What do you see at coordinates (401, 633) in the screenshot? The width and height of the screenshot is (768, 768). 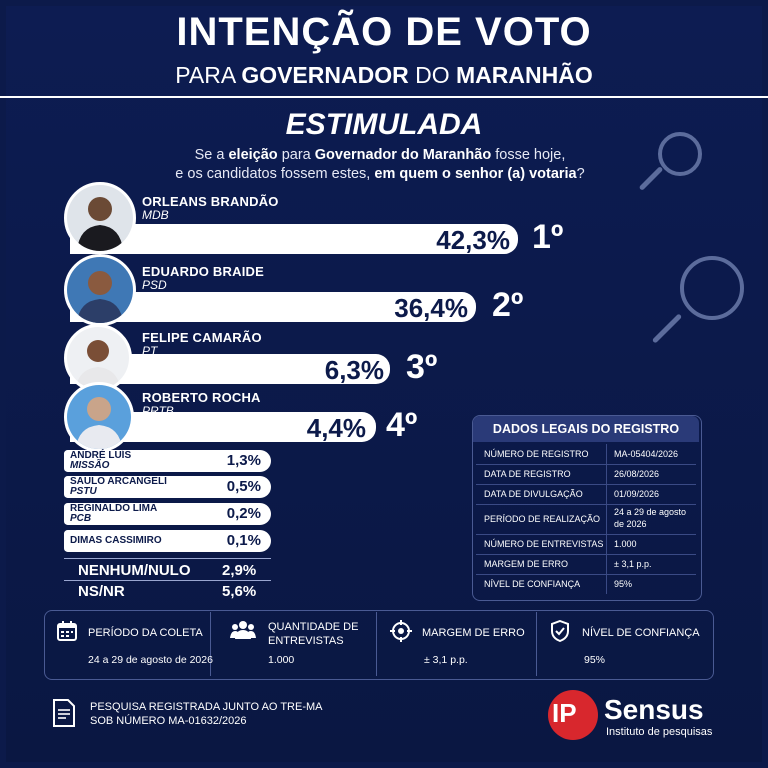 I see `target-icon` at bounding box center [401, 633].